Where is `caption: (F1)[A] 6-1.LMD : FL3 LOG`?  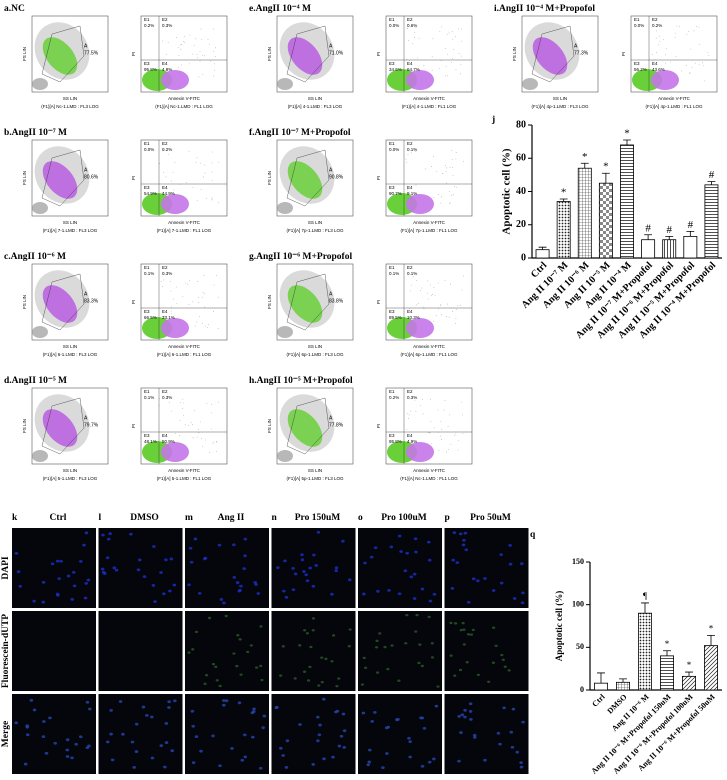
caption: (F1)[A] 6-1.LMD : FL3 LOG is located at coordinates (70, 354).